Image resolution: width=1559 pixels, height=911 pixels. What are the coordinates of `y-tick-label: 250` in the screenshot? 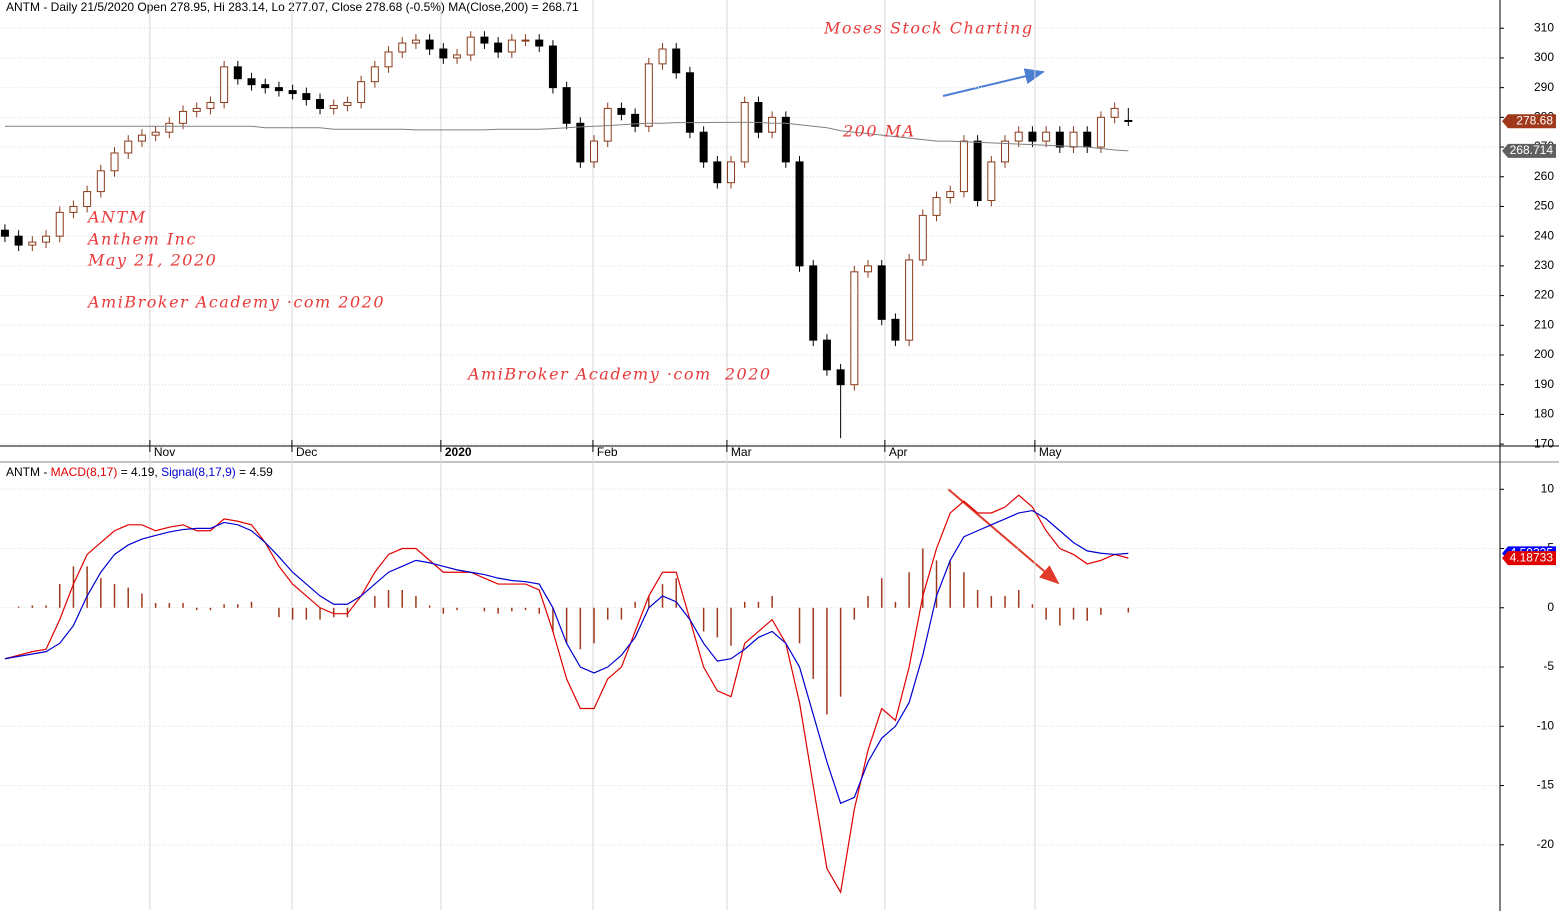 It's located at (1544, 206).